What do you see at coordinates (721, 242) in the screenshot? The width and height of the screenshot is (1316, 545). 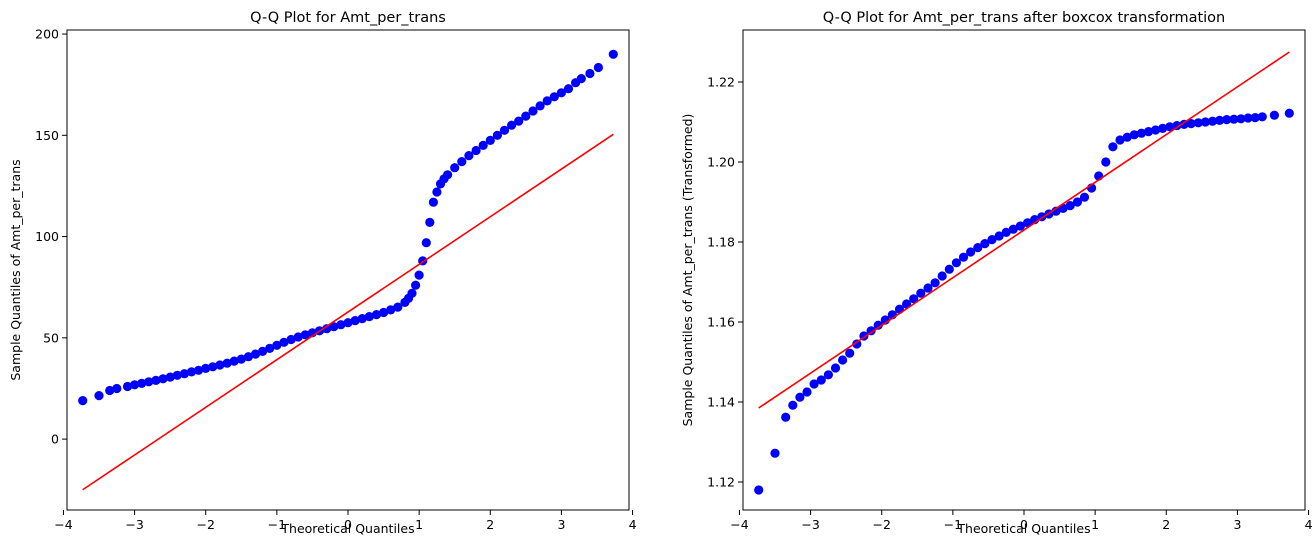 I see `y-tick-label: 1.18` at bounding box center [721, 242].